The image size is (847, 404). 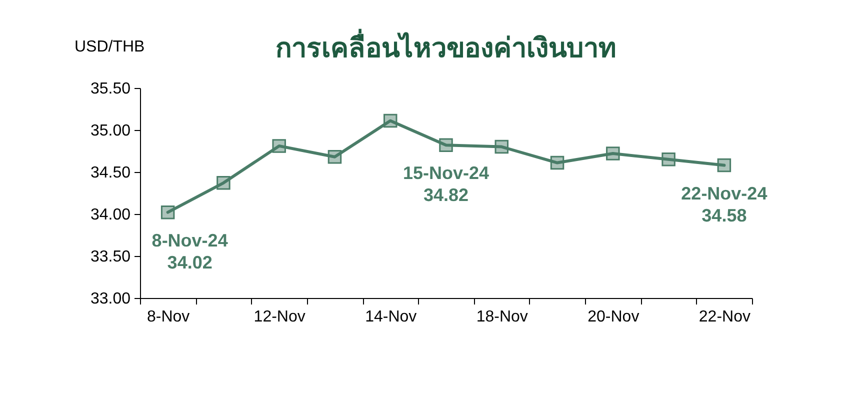 I want to click on data-label: 8-Nov-24 34.02, so click(x=190, y=251).